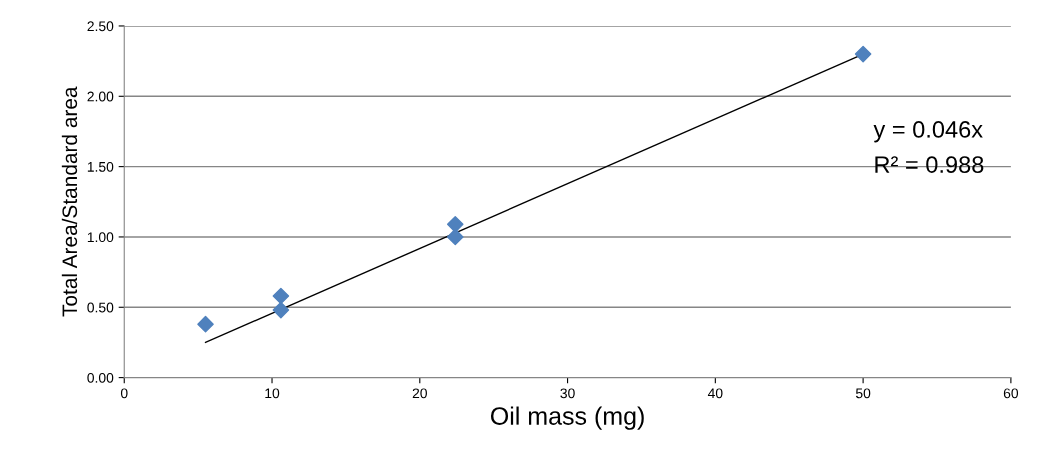  Describe the element at coordinates (929, 164) in the screenshot. I see `annotation: R² = 0.988` at that location.